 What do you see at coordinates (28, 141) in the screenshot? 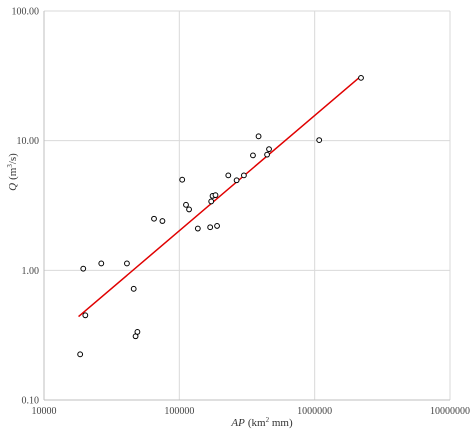
I see `y-tick-label: 10.00` at bounding box center [28, 141].